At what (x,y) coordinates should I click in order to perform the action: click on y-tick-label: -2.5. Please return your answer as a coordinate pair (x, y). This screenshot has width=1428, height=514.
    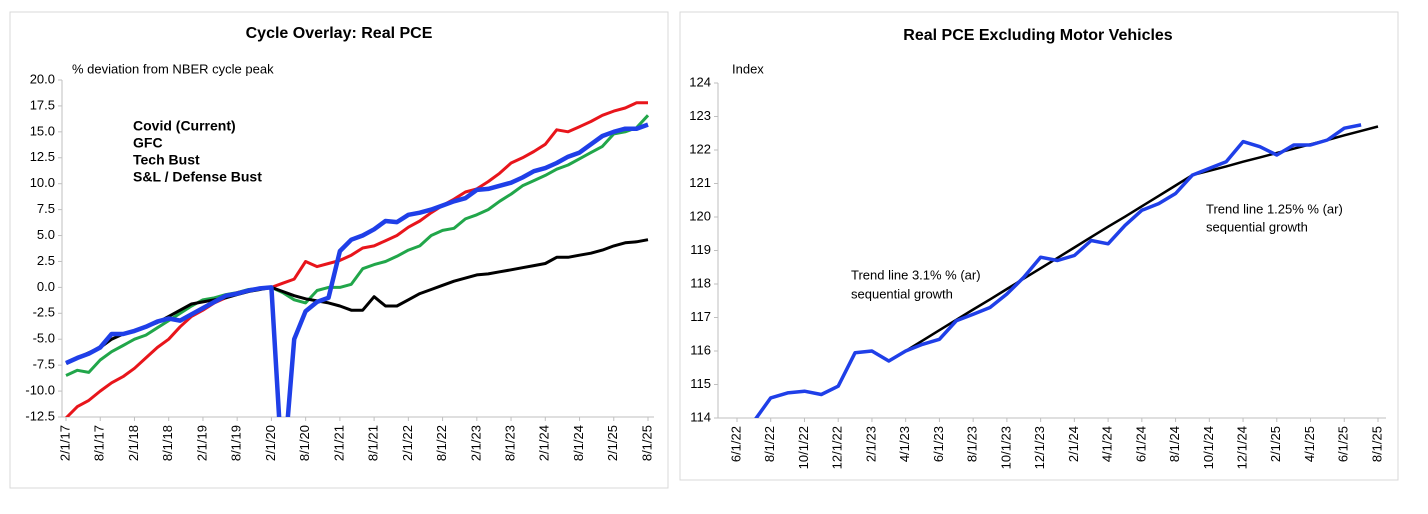
    Looking at the image, I should click on (44, 312).